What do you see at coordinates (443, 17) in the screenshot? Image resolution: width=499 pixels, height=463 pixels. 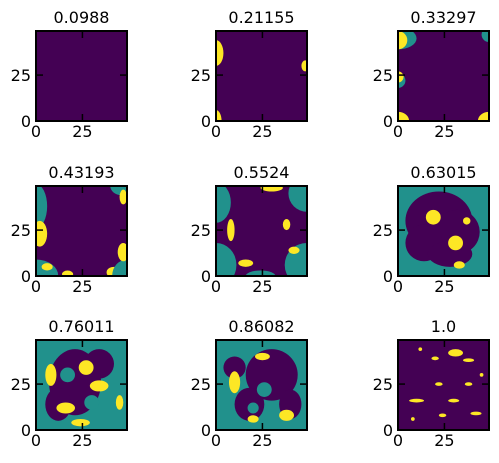 I see `panel-title: 0.33297` at bounding box center [443, 17].